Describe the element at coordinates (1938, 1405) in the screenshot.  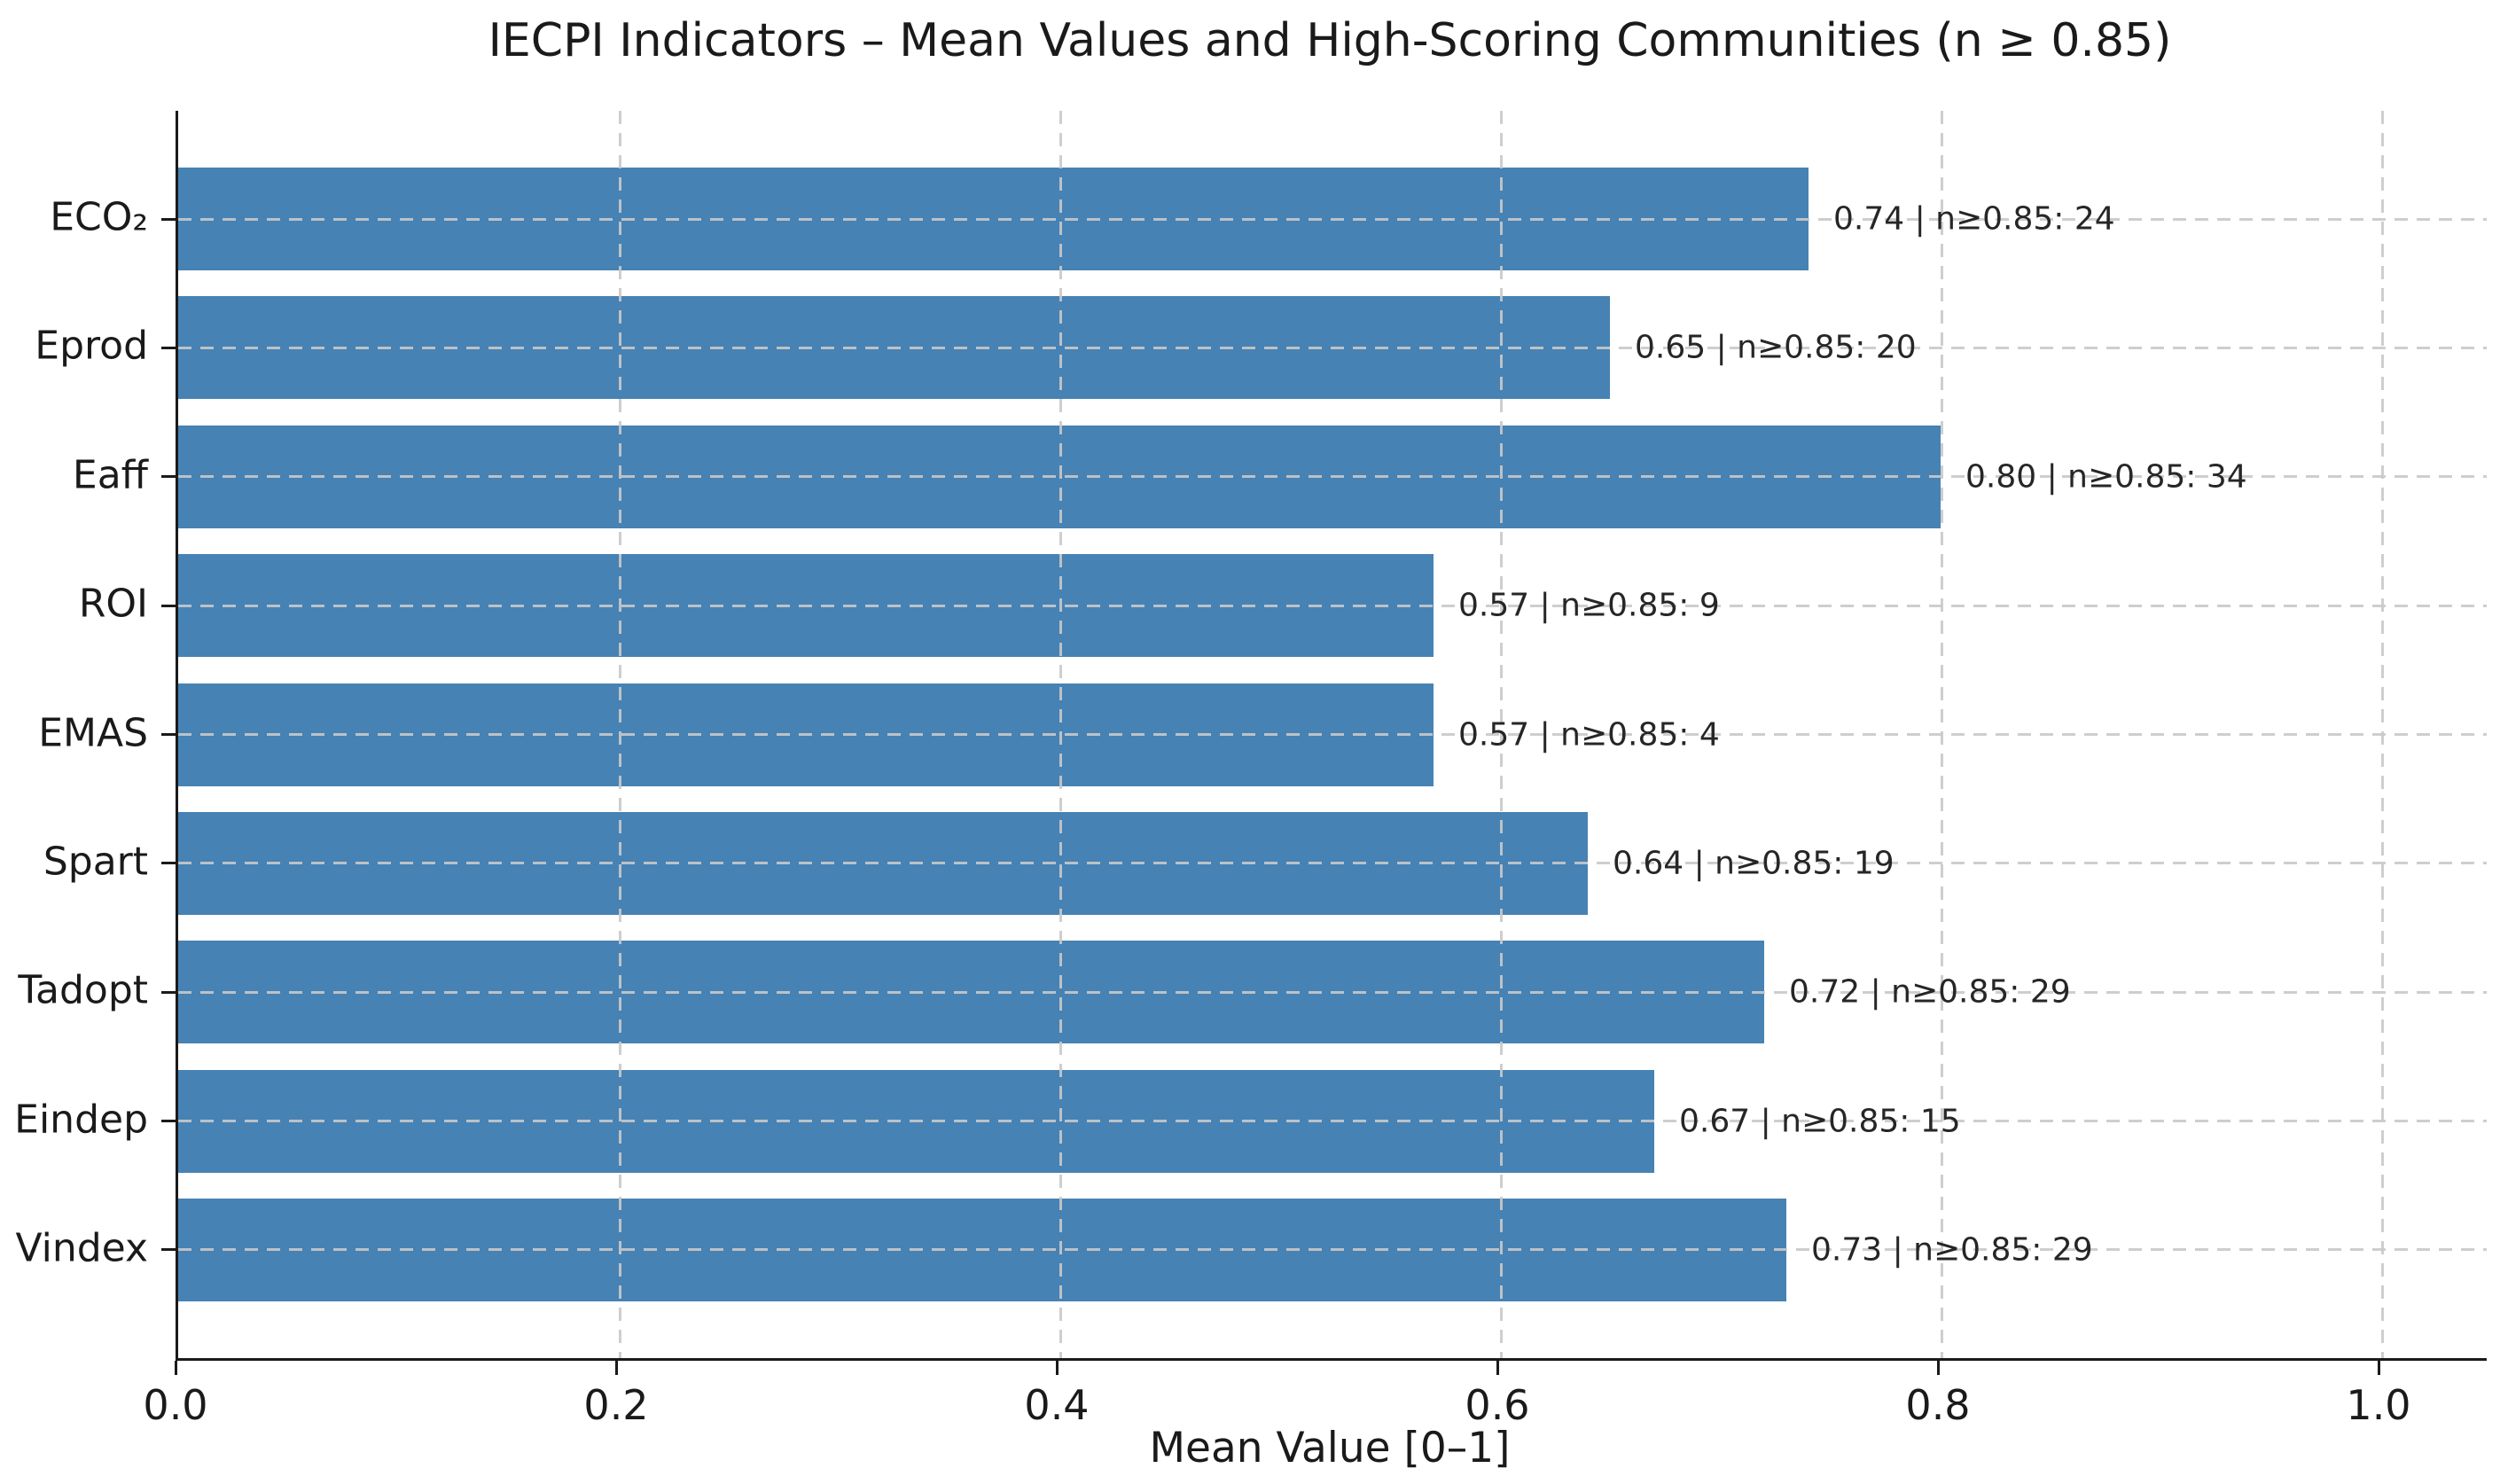
I see `x-tick-label-0.8: 0.8` at that location.